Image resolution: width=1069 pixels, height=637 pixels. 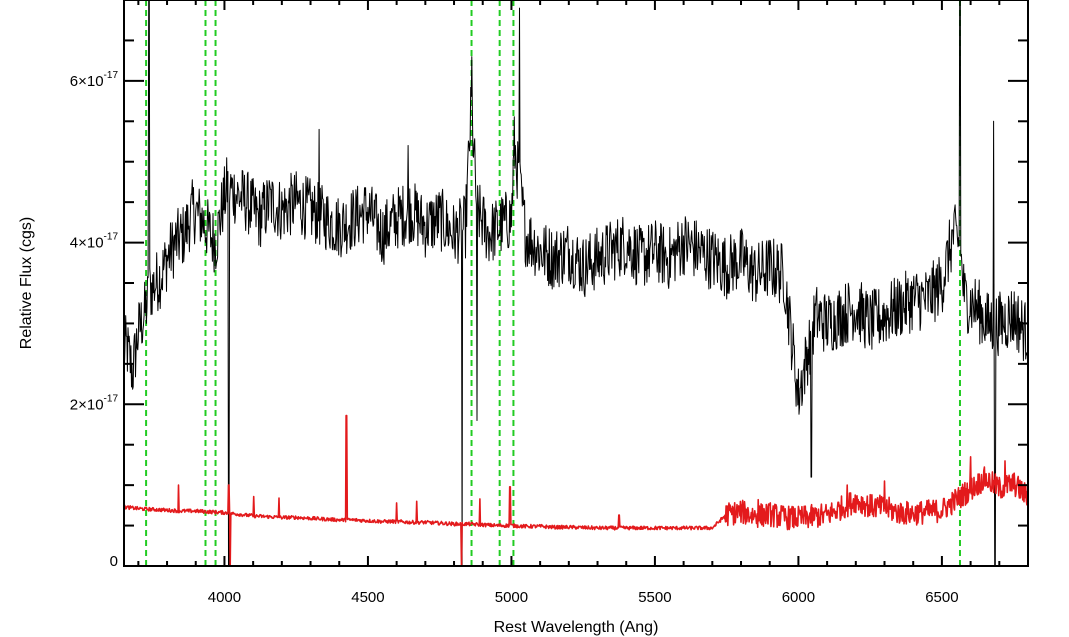 What do you see at coordinates (583, 597) in the screenshot?
I see `x-tick-labels: 4000 4500 5000 5500 6000 6500` at bounding box center [583, 597].